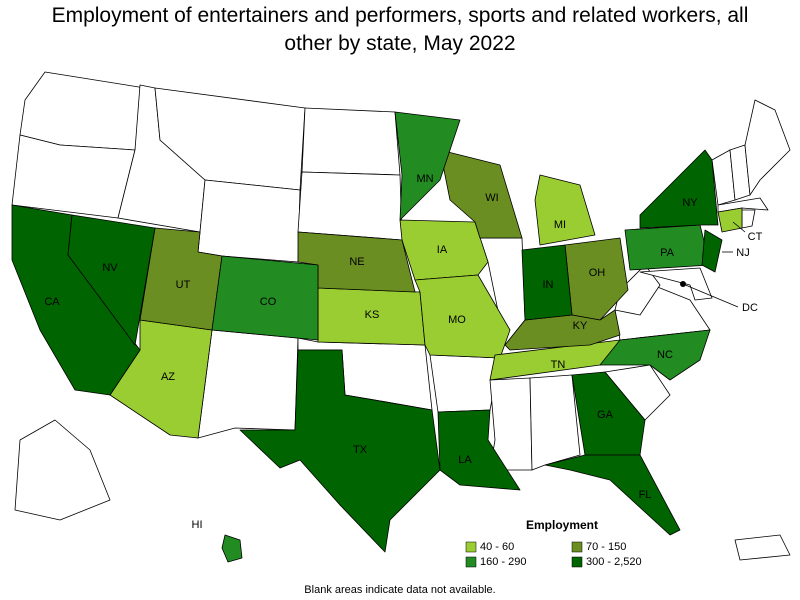  Describe the element at coordinates (183, 285) in the screenshot. I see `state-label: UT` at that location.